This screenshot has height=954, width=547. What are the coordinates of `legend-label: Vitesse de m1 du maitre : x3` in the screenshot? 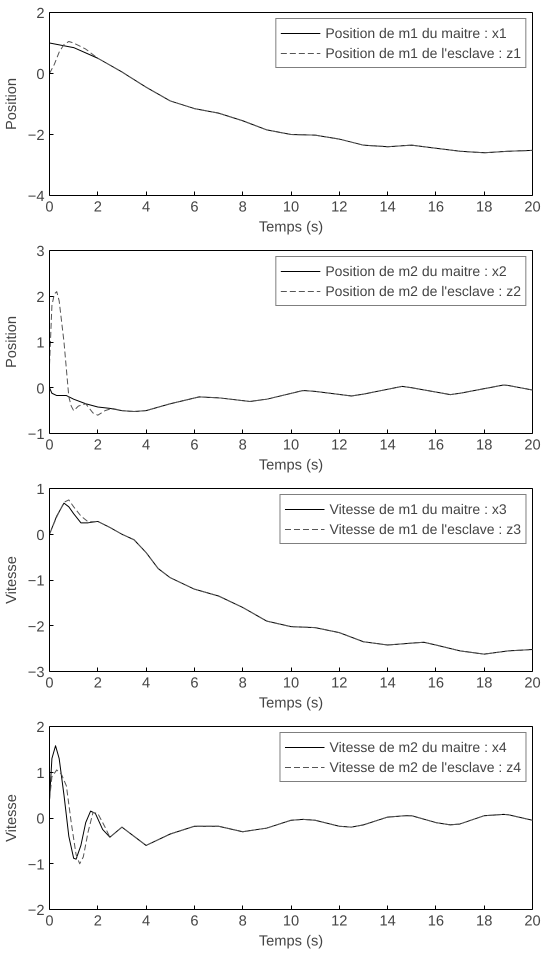 It's located at (418, 509).